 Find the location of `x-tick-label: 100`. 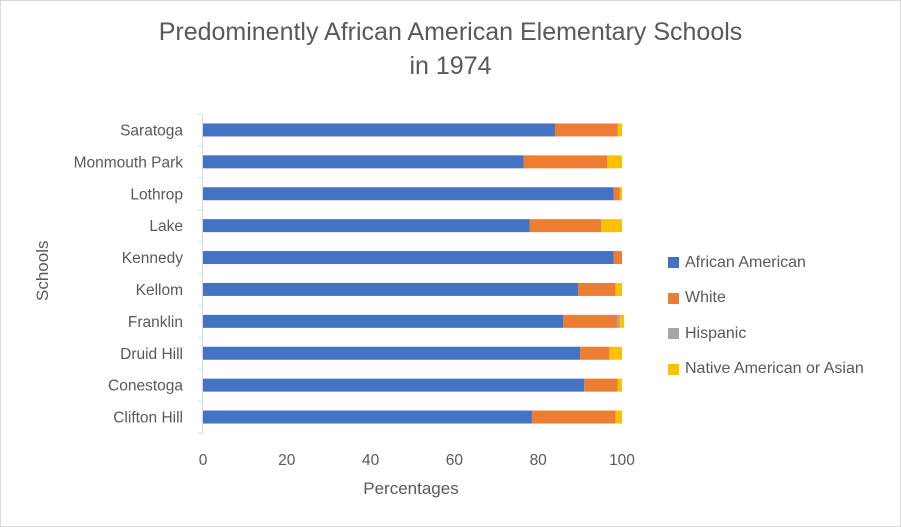

x-tick-label: 100 is located at coordinates (622, 460).